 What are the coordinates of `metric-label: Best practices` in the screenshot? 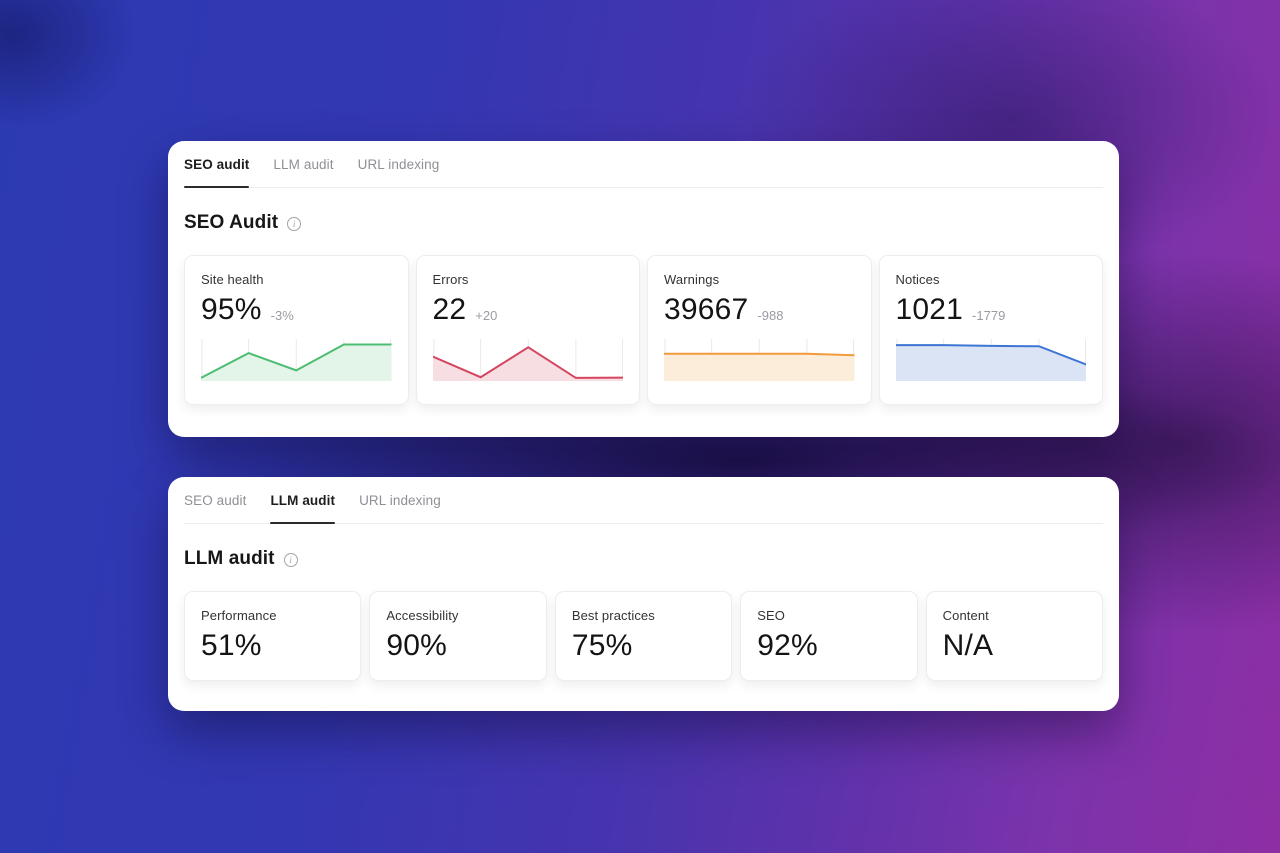 It's located at (613, 615).